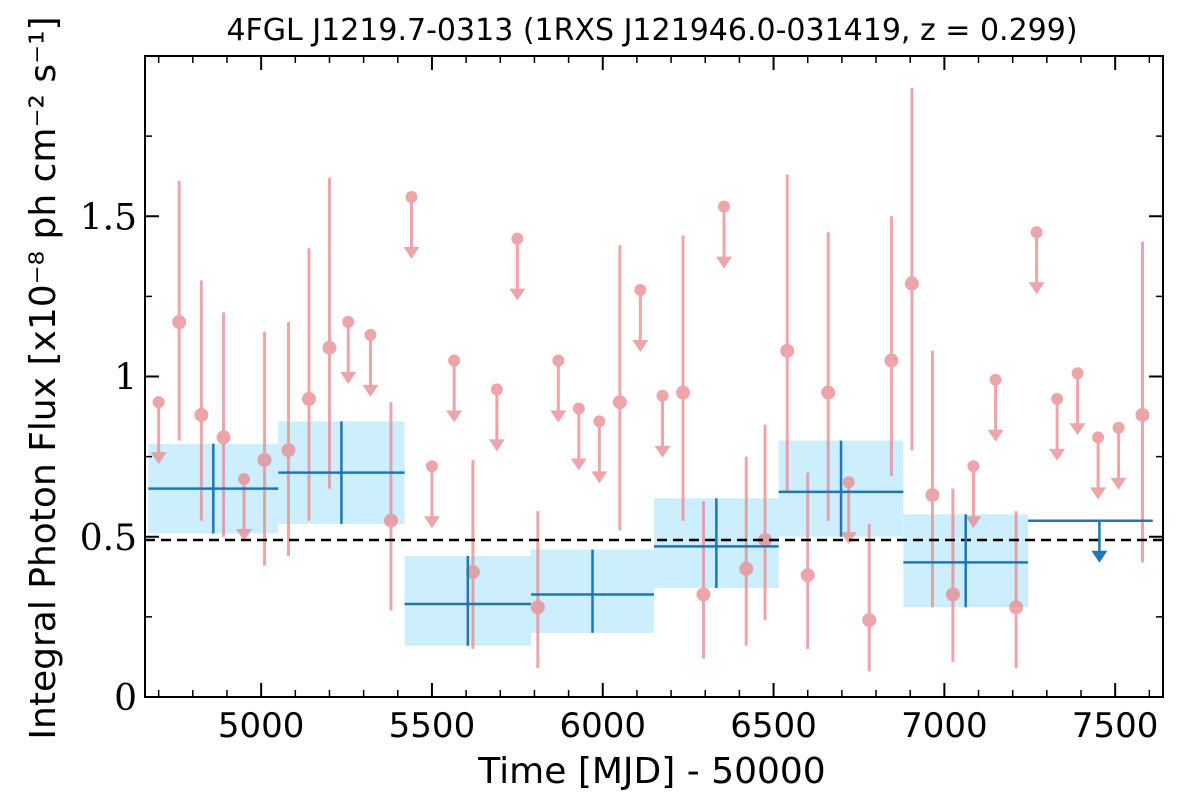  What do you see at coordinates (944, 726) in the screenshot?
I see `x-tick-label: 7000` at bounding box center [944, 726].